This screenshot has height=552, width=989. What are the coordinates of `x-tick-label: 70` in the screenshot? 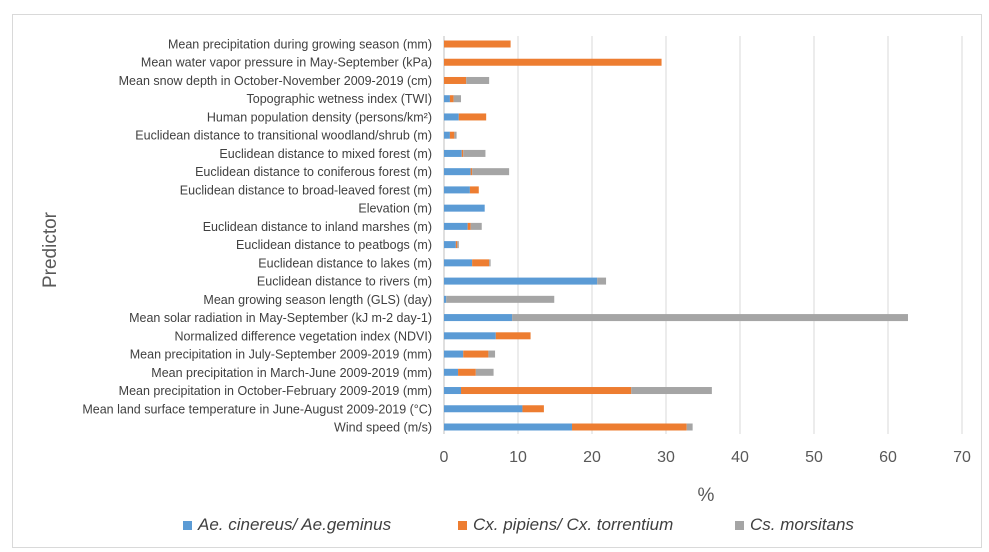 It's located at (962, 457).